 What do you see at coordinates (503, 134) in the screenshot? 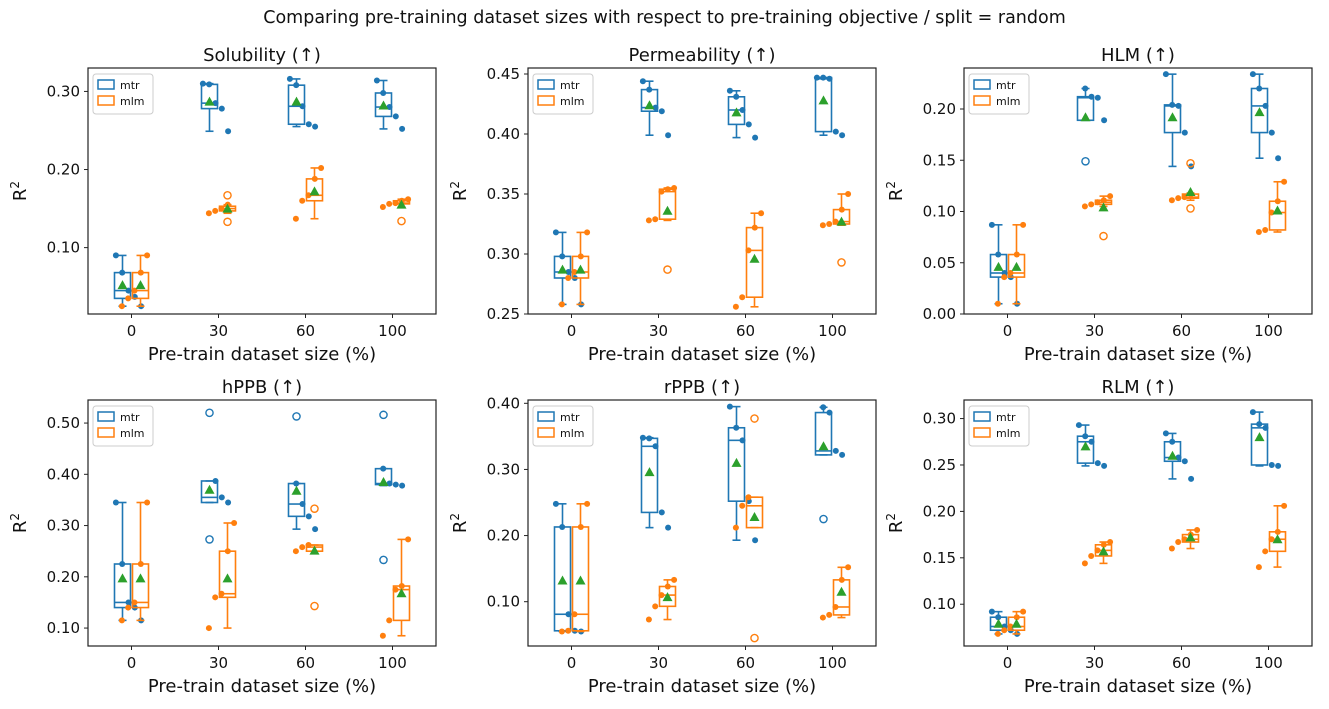
I see `y-tick-label: 0.40` at bounding box center [503, 134].